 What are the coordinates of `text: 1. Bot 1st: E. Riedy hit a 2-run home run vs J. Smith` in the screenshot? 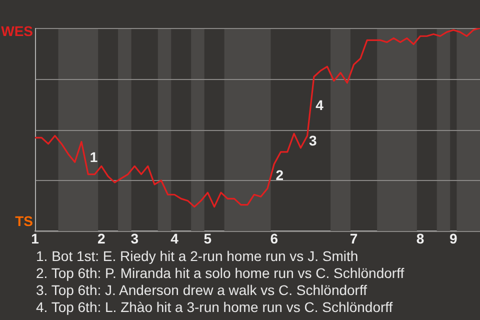 It's located at (198, 256).